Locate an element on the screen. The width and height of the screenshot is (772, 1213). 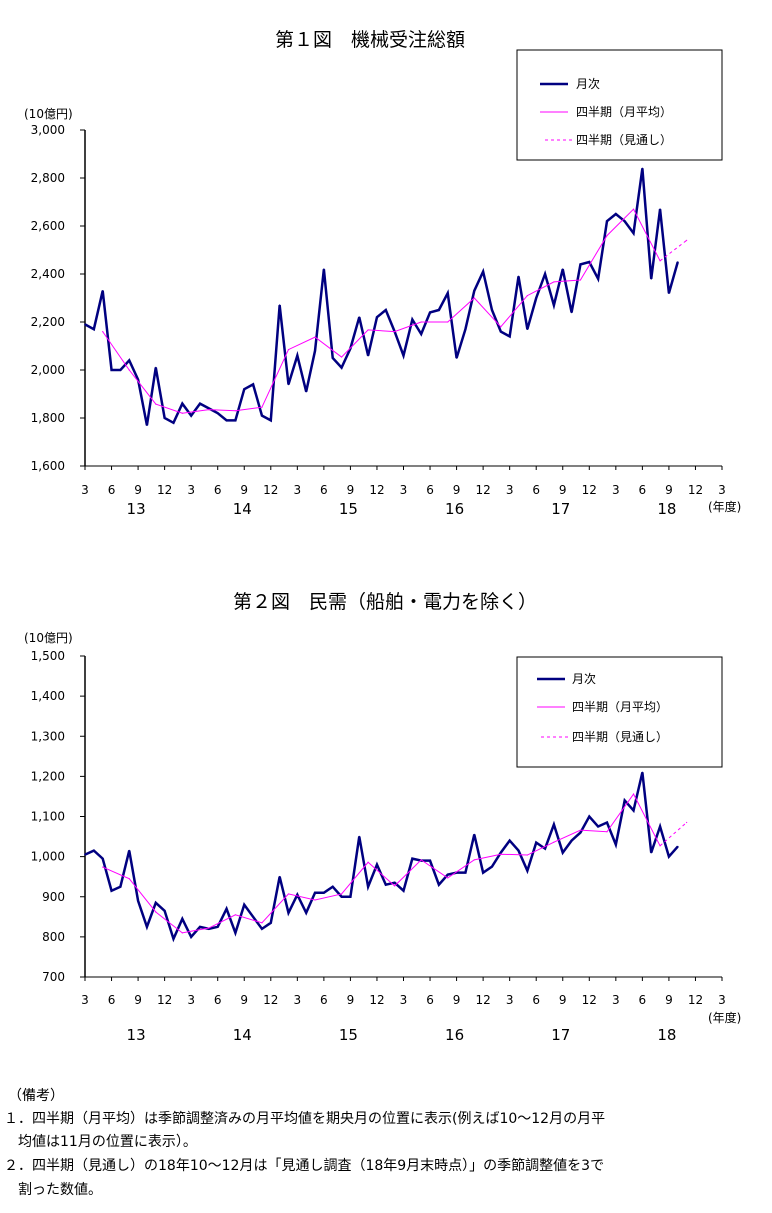
legend-label-quarterly: 四半期（月平均） is located at coordinates (624, 112).